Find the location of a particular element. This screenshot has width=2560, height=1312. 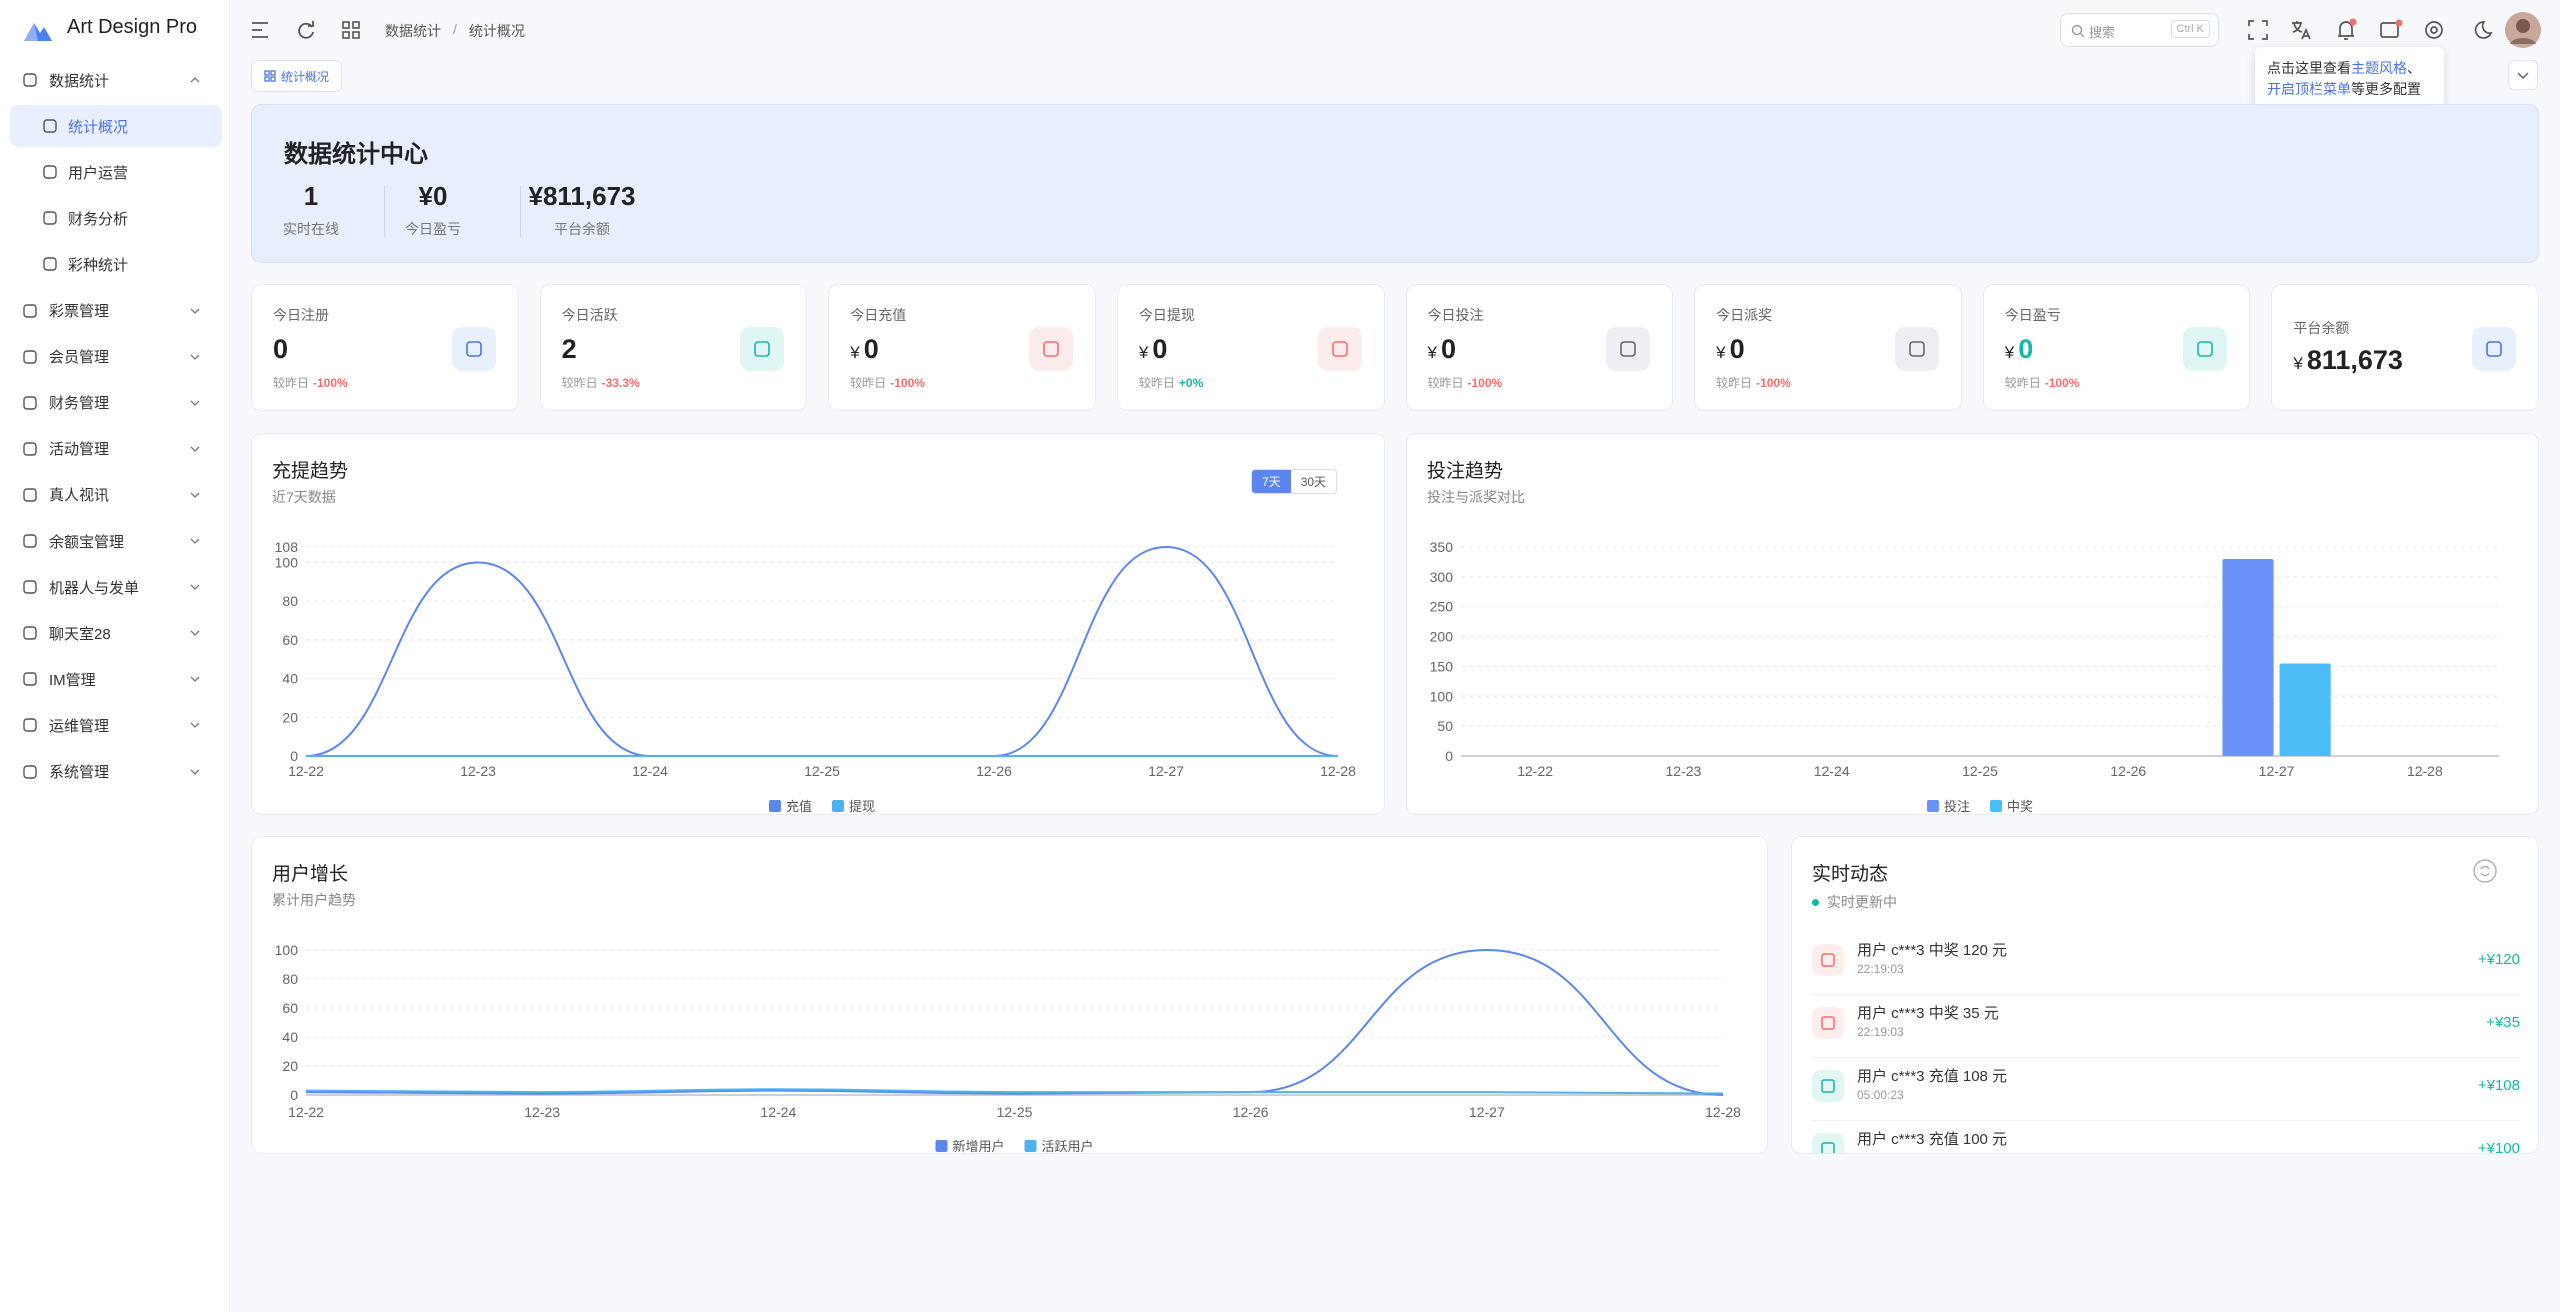

range-option: 7天 is located at coordinates (1271, 481).